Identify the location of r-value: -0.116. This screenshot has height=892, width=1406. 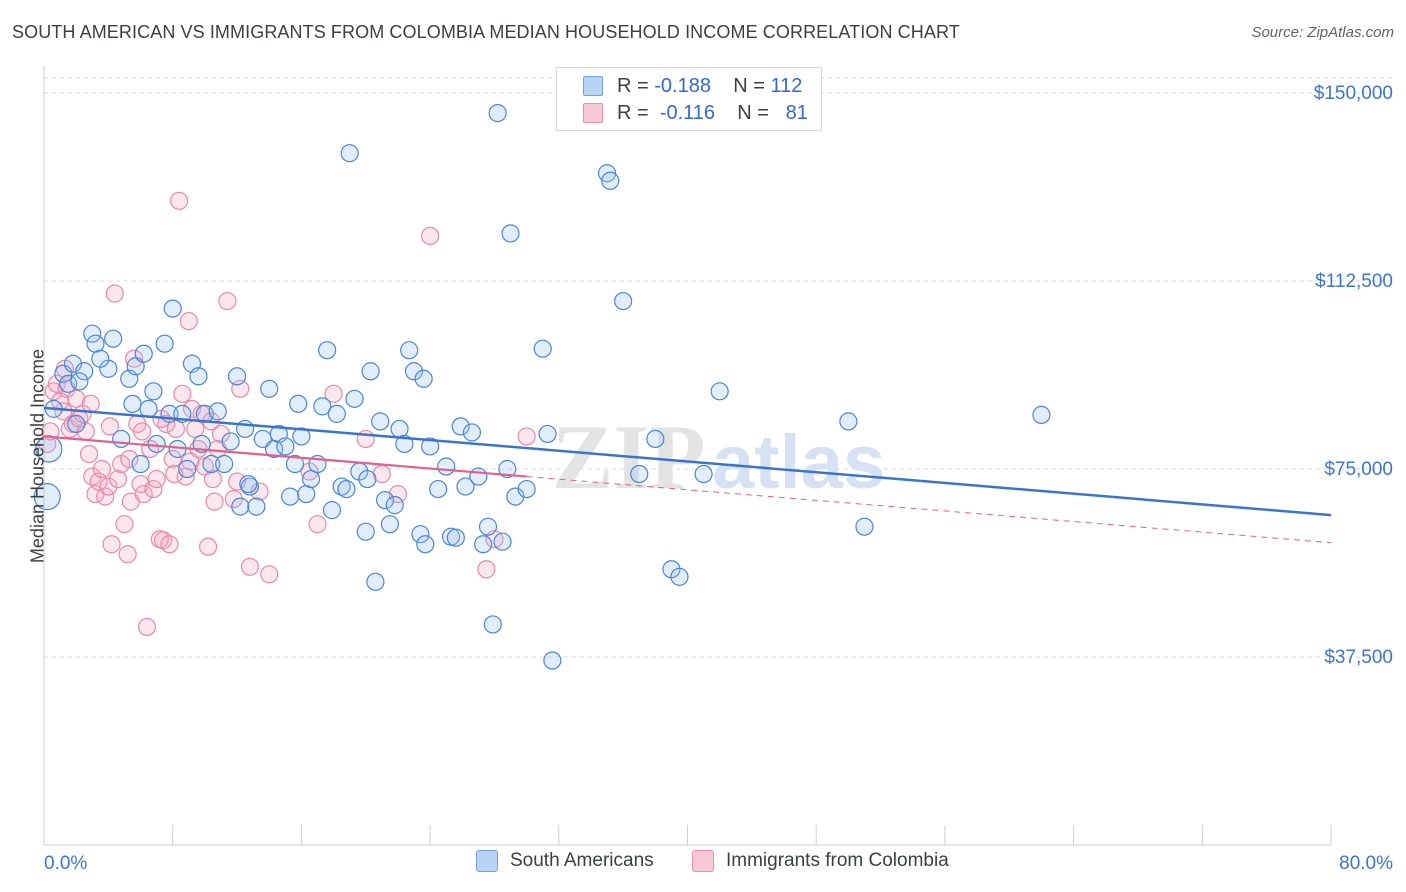
(687, 112).